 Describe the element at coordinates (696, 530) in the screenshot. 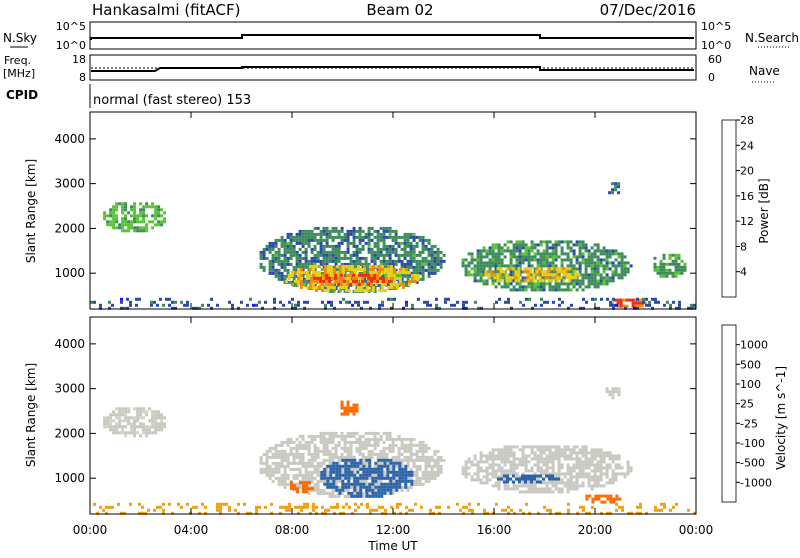

I see `x-tick-label: 00:00` at that location.